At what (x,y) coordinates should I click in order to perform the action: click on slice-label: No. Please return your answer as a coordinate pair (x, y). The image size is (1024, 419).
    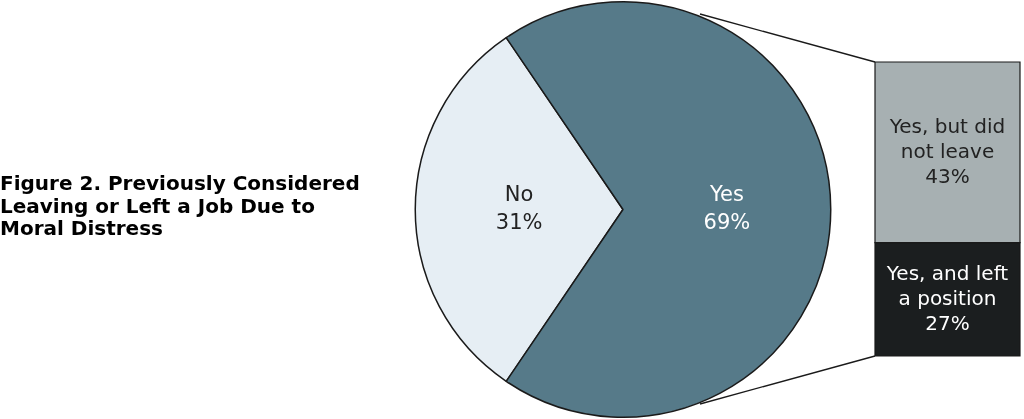
    Looking at the image, I should click on (519, 193).